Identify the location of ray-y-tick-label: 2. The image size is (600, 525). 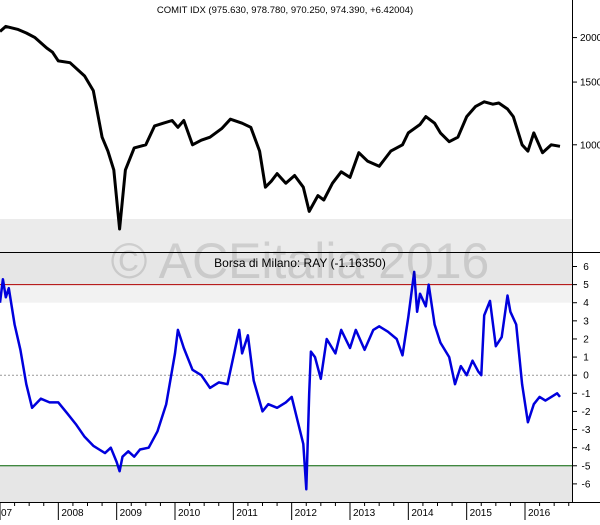
(586, 339).